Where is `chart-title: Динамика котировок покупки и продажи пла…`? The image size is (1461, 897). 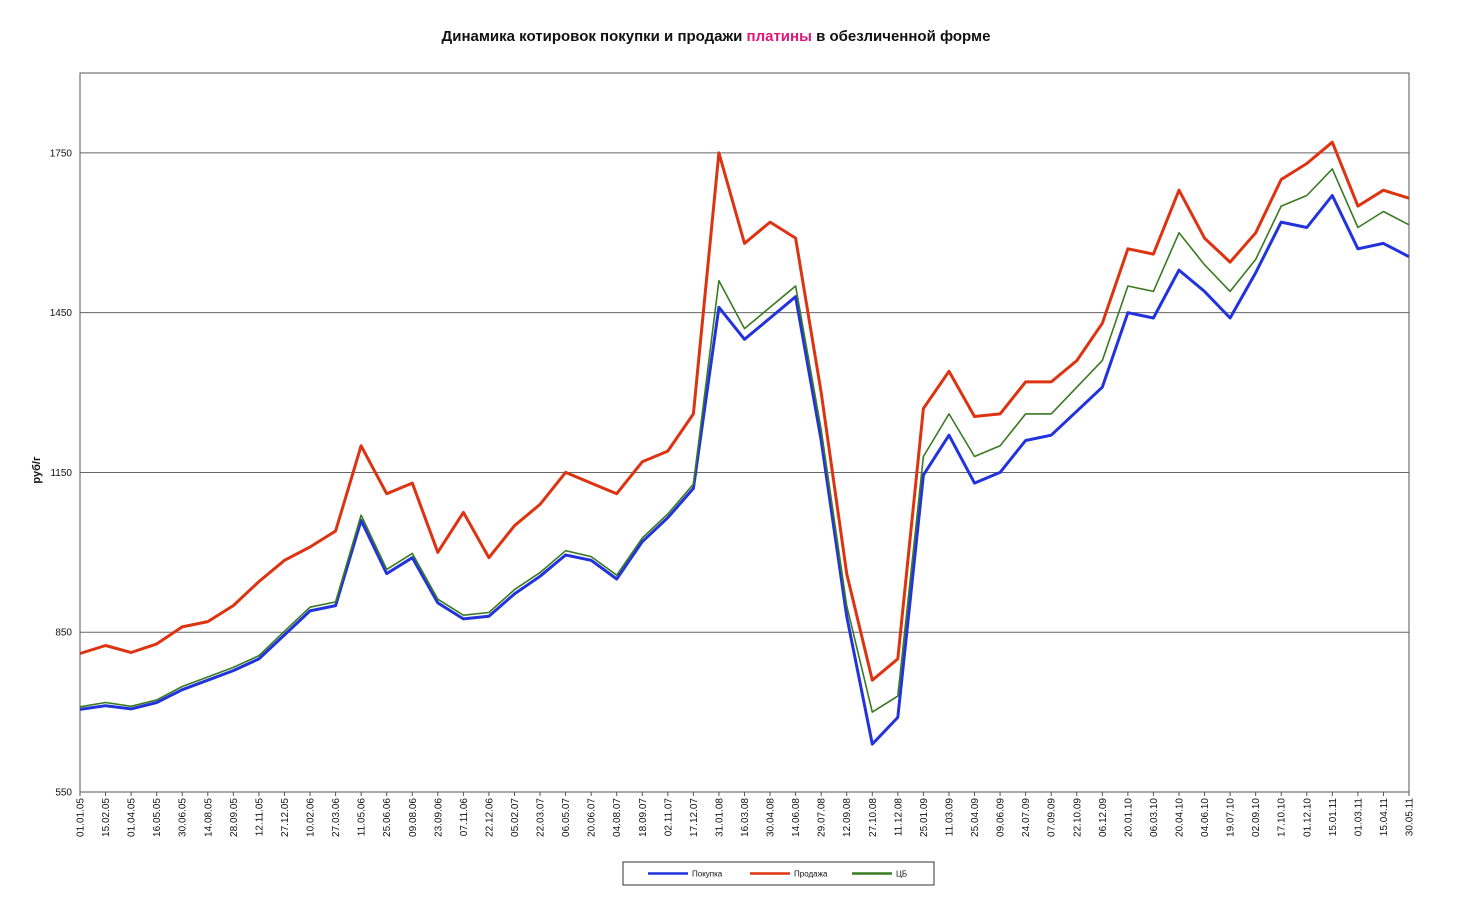
chart-title: Динамика котировок покупки и продажи пла… is located at coordinates (716, 36).